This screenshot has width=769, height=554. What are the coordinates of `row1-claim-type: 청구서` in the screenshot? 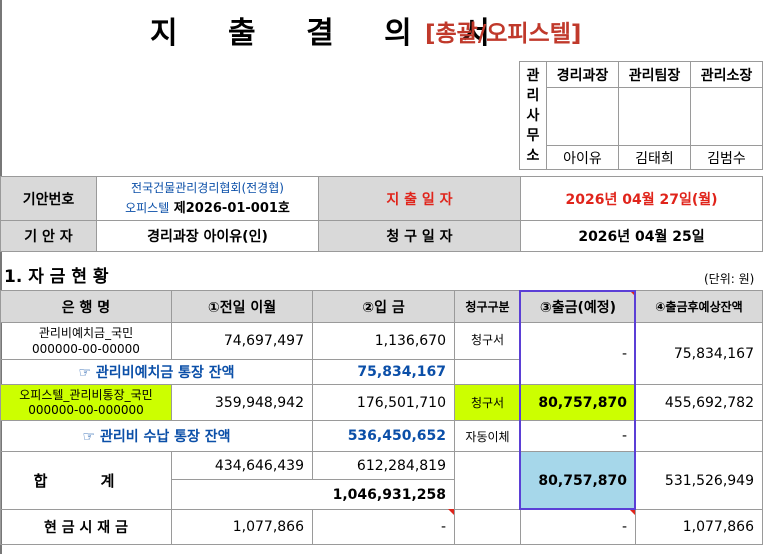 It's located at (487, 341).